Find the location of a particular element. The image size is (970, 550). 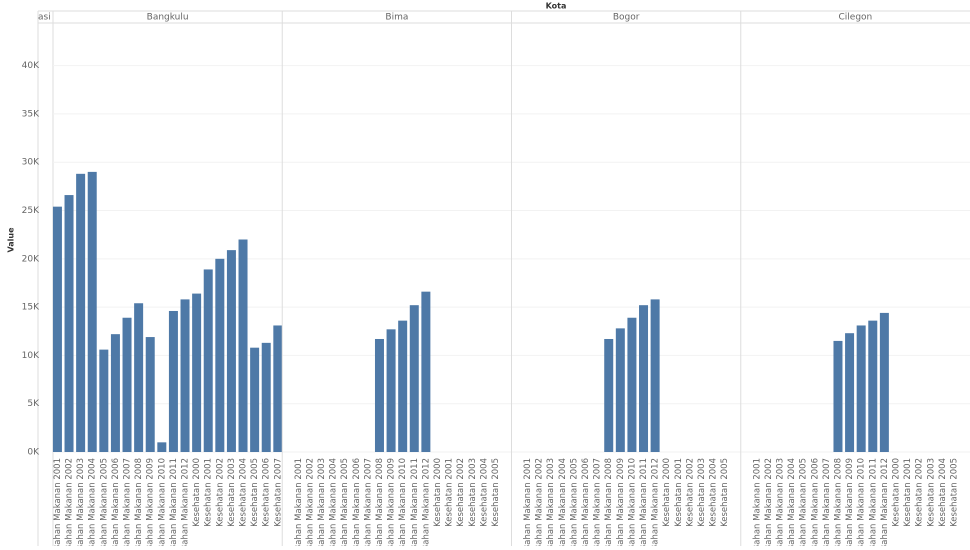

y-tick-label: 10K is located at coordinates (31, 356).